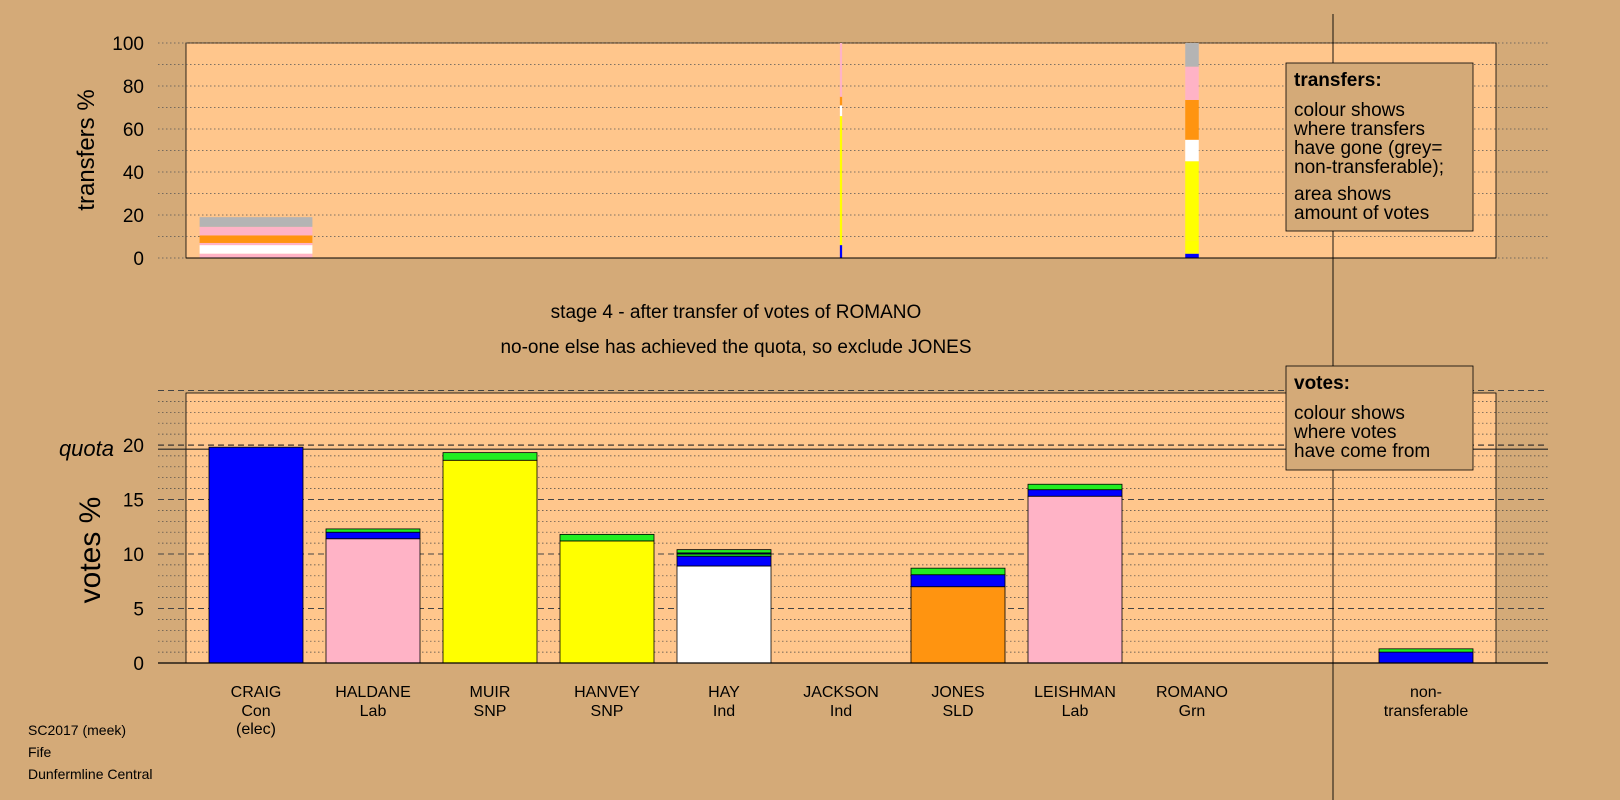 Image resolution: width=1620 pixels, height=800 pixels. I want to click on candidate-name-label: JONES, so click(957, 692).